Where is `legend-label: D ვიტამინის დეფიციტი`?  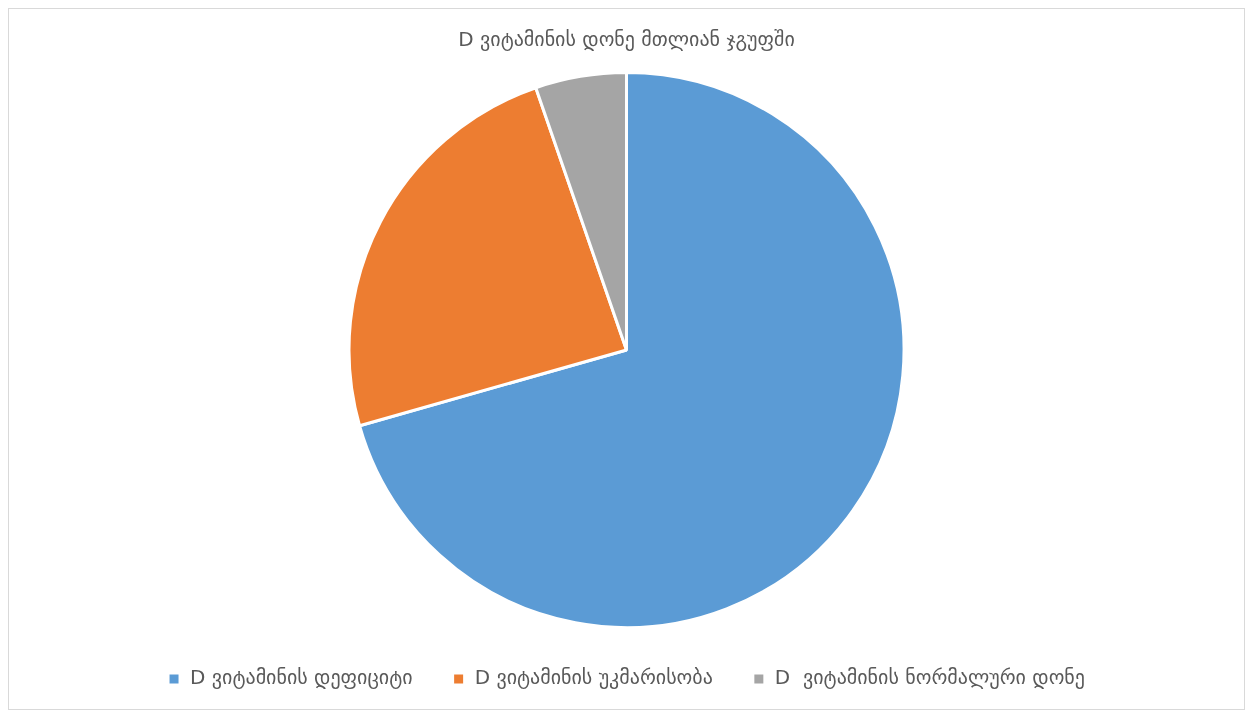 legend-label: D ვიტამინის დეფიციტი is located at coordinates (301, 677).